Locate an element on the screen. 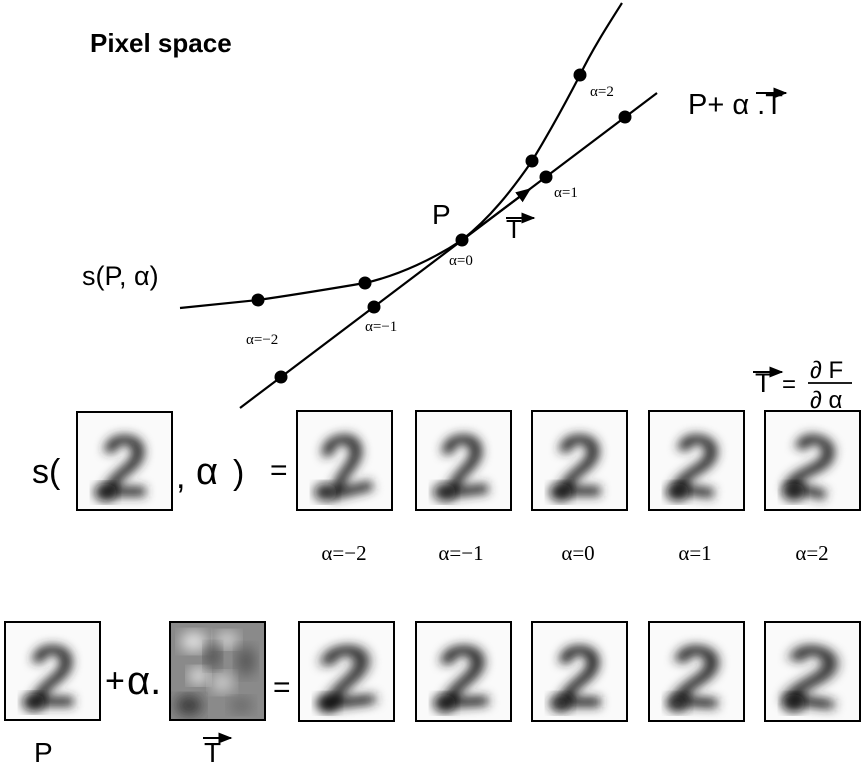  transformed-image-2: 2 is located at coordinates (579, 460).